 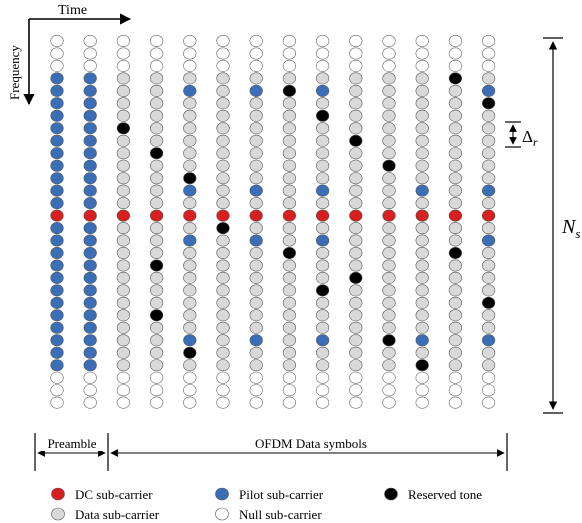 What do you see at coordinates (280, 514) in the screenshot?
I see `legend-null-label: Null sub-carrier` at bounding box center [280, 514].